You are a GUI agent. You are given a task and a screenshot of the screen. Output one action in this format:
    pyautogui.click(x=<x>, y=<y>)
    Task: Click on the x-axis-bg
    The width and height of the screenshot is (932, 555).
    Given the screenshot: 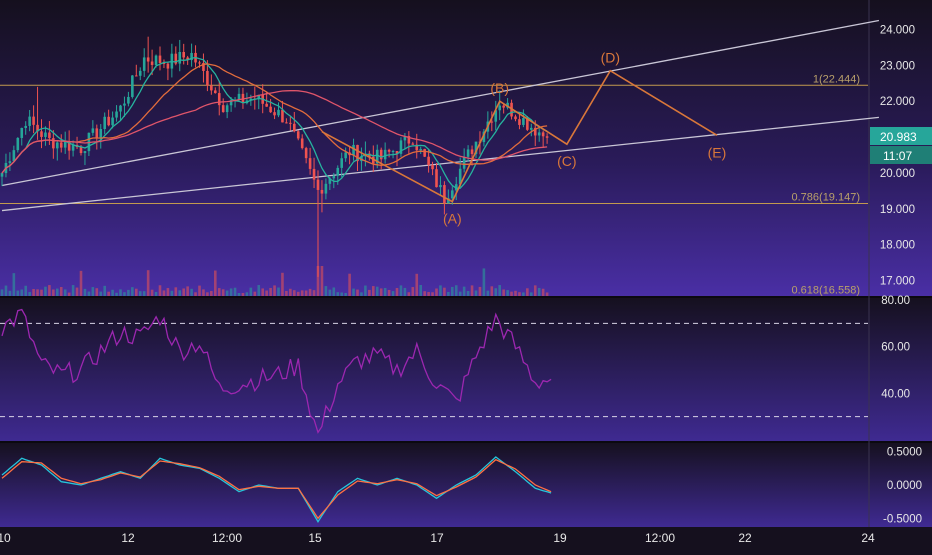 What is the action you would take?
    pyautogui.click(x=466, y=538)
    